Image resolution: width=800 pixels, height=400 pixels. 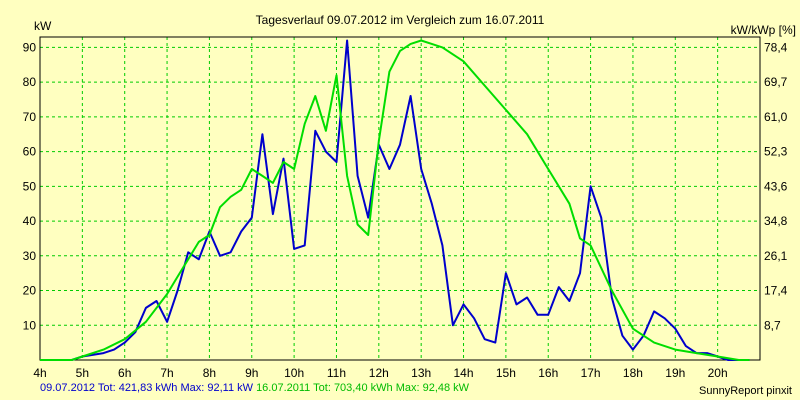 What do you see at coordinates (763, 30) in the screenshot?
I see `y-axis-right-label: kW/kWp [%]` at bounding box center [763, 30].